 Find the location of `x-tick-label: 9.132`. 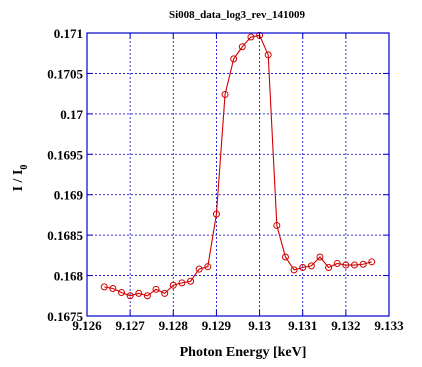

x-tick-label: 9.132 is located at coordinates (345, 325).